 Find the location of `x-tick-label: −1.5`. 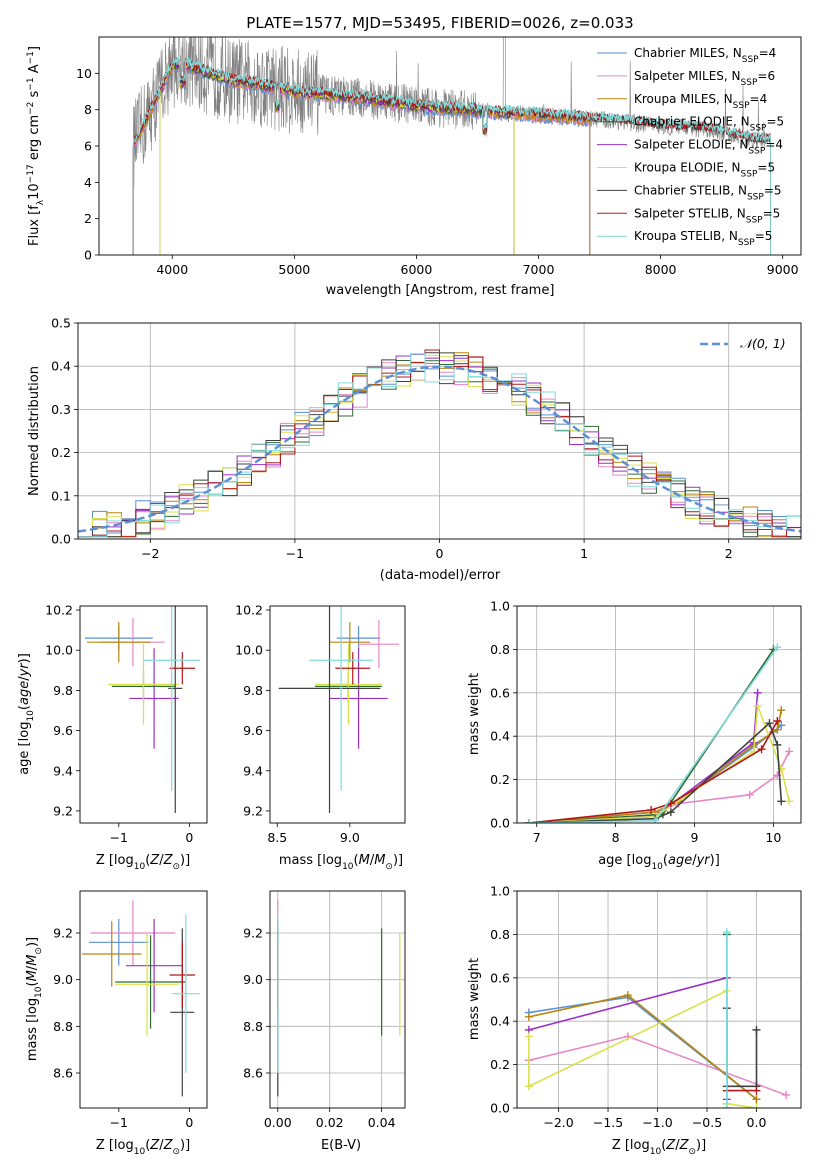

x-tick-label: −1.5 is located at coordinates (608, 1122).